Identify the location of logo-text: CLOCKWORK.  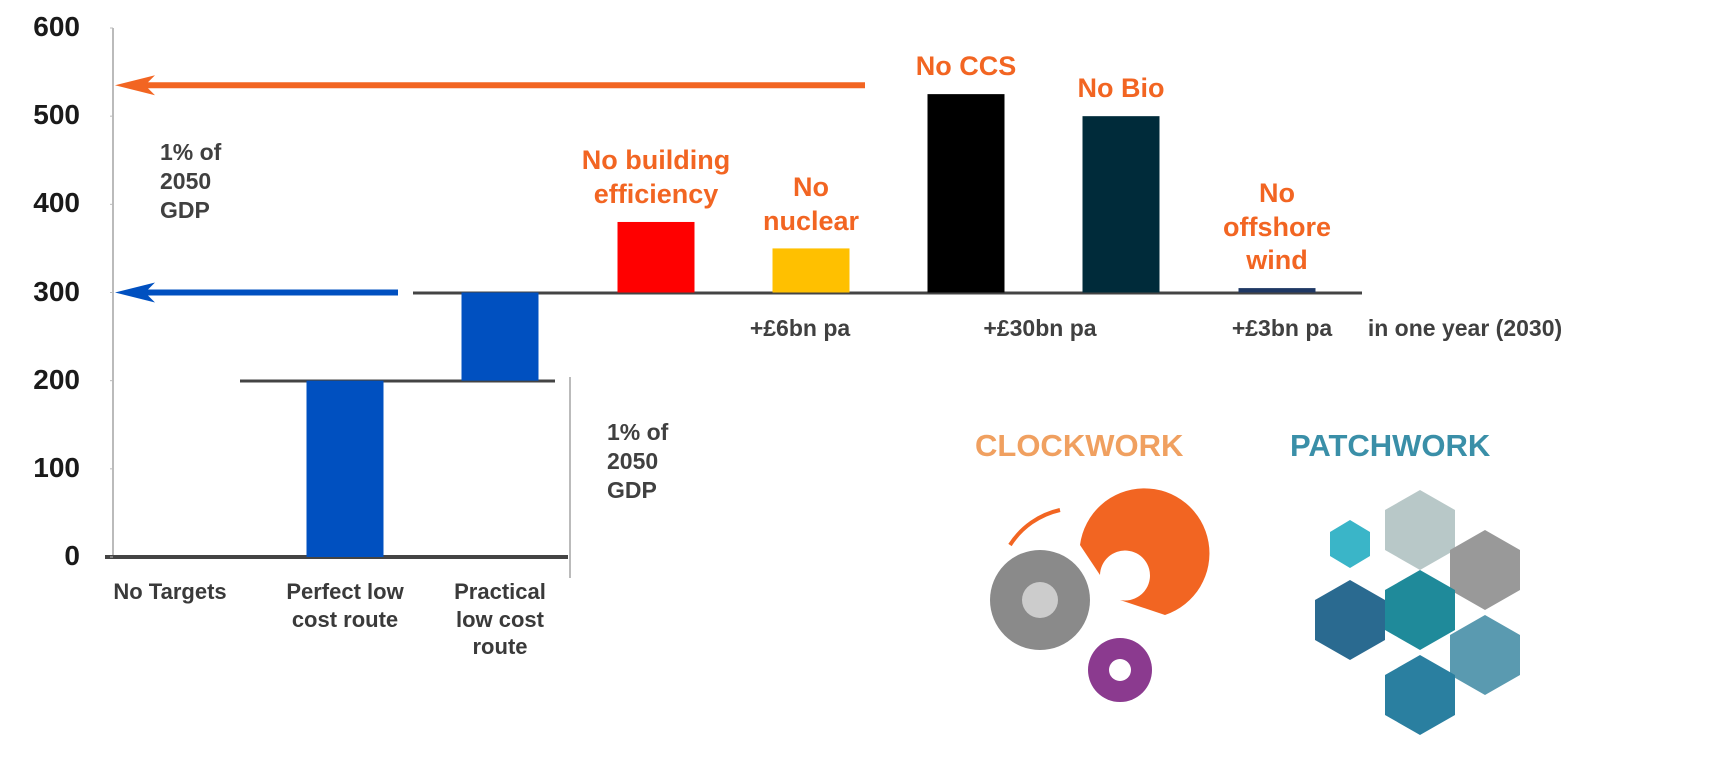
(1079, 445).